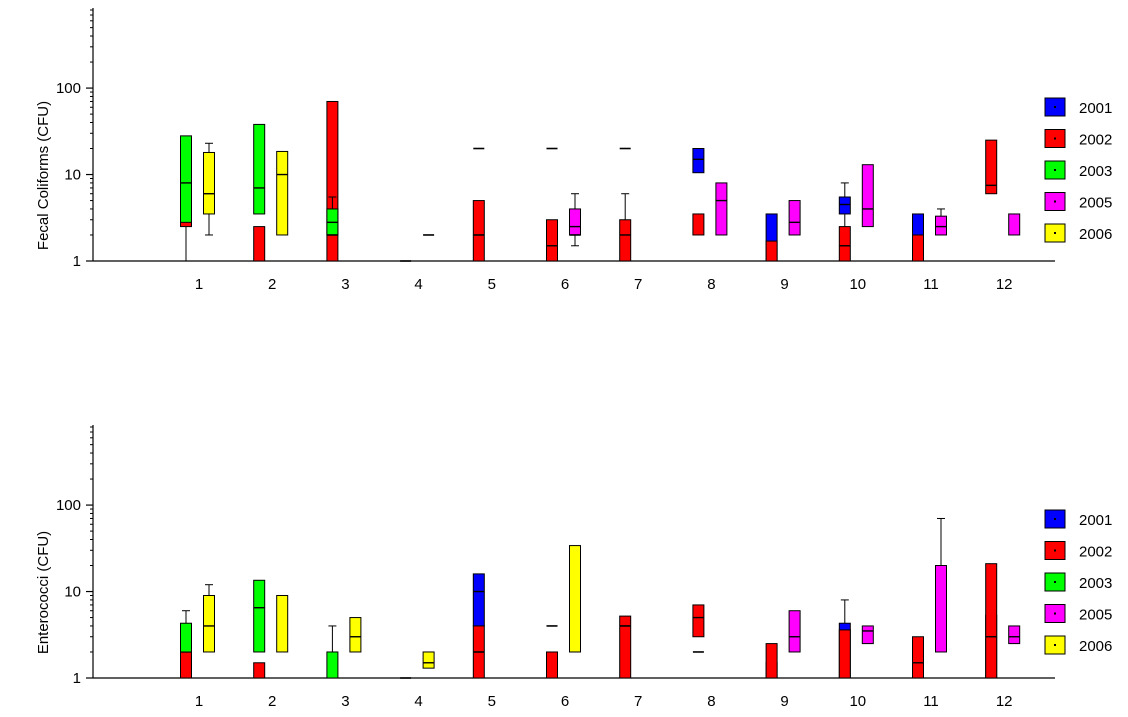 Image resolution: width=1128 pixels, height=717 pixels. Describe the element at coordinates (43, 592) in the screenshot. I see `y-axis-title: Enterococci (CFU)` at that location.